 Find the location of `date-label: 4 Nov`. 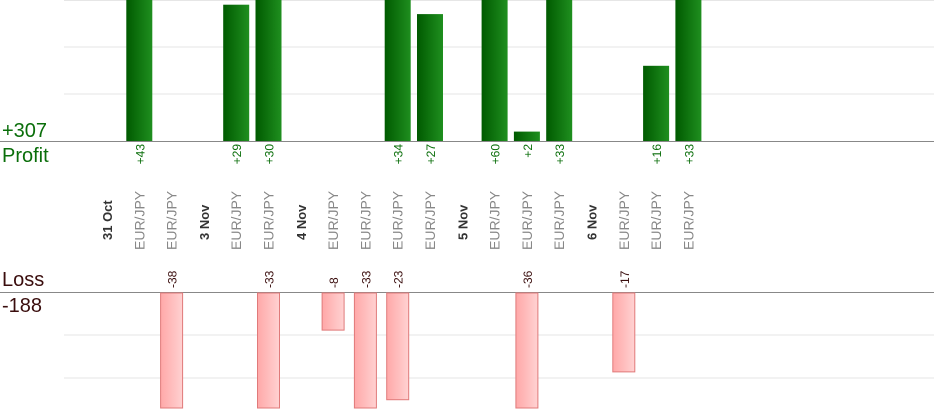

date-label: 4 Nov is located at coordinates (301, 222).